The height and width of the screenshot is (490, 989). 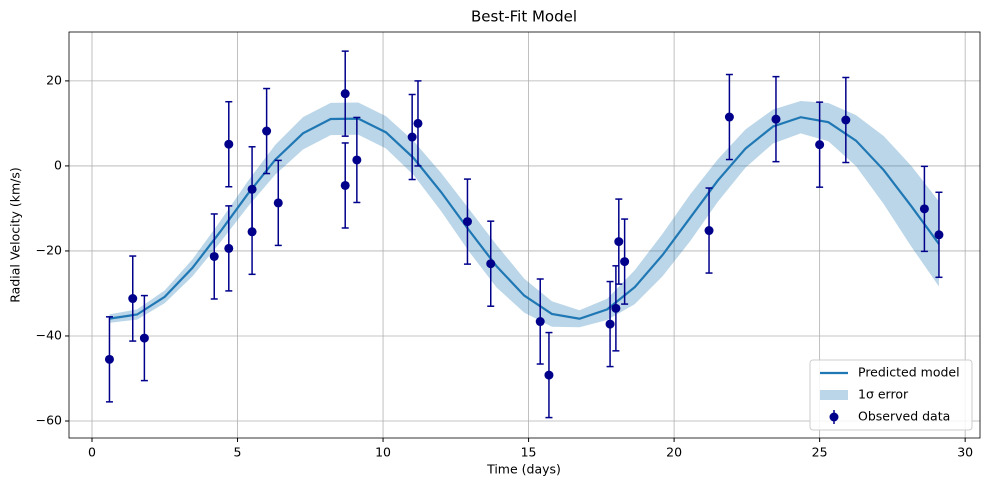 What do you see at coordinates (58, 164) in the screenshot?
I see `y-tick-label: 0` at bounding box center [58, 164].